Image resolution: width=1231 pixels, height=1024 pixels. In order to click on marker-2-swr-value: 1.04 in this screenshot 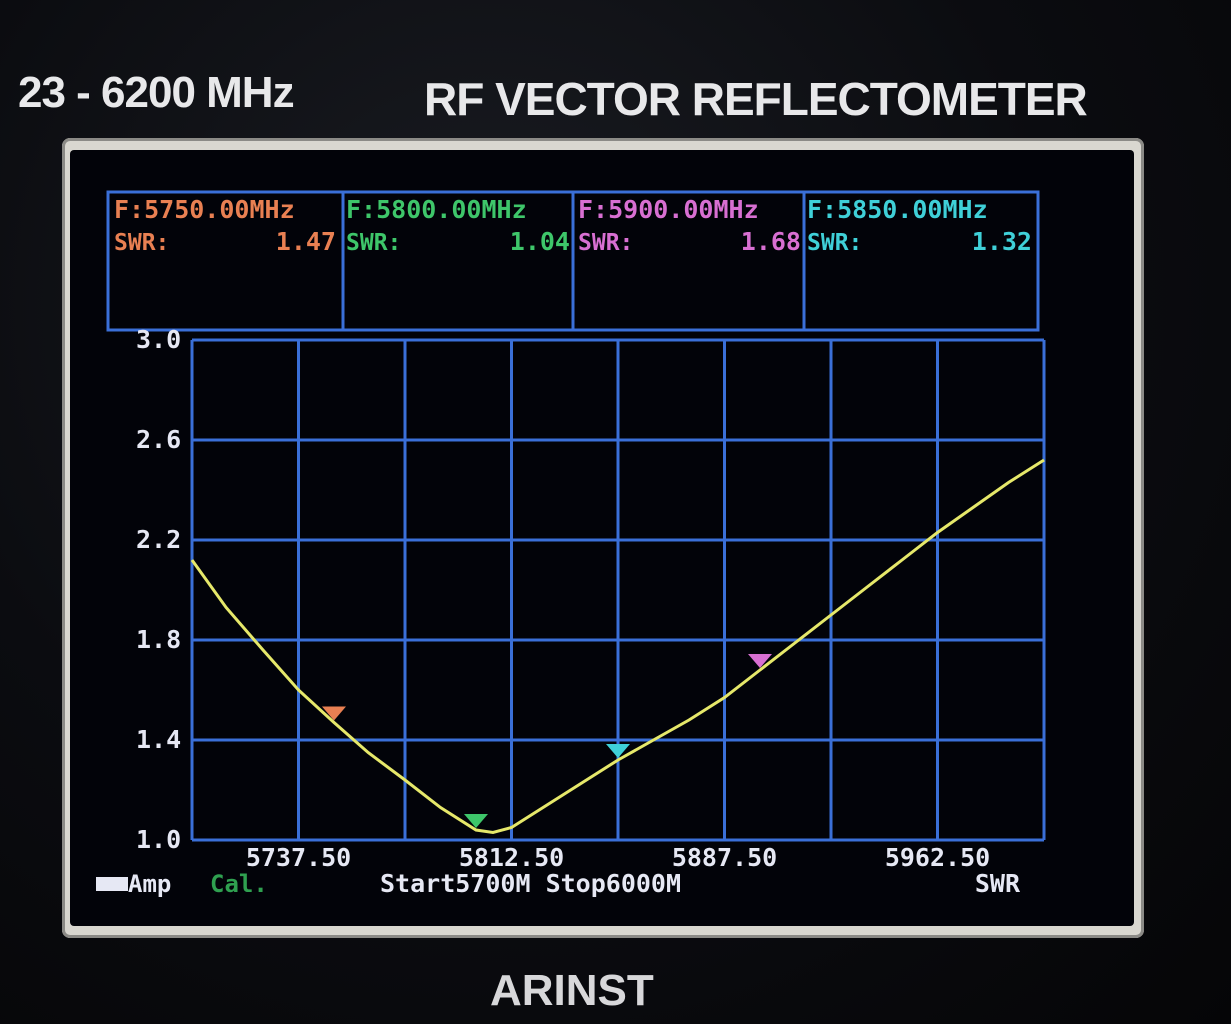, I will do `click(540, 241)`.